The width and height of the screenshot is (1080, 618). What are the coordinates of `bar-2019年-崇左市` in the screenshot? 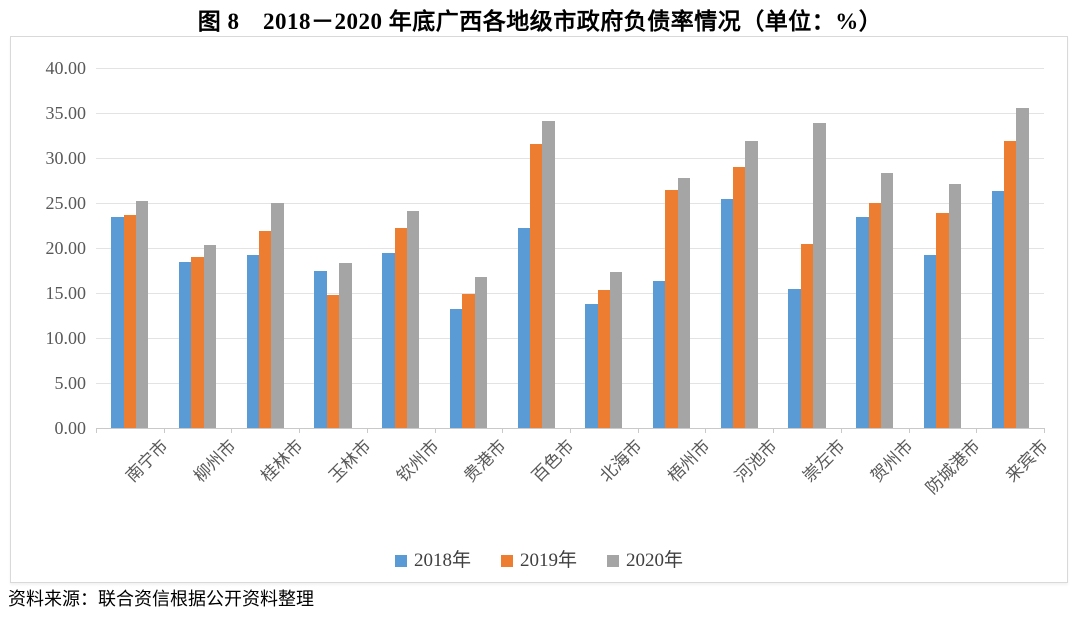 It's located at (807, 335).